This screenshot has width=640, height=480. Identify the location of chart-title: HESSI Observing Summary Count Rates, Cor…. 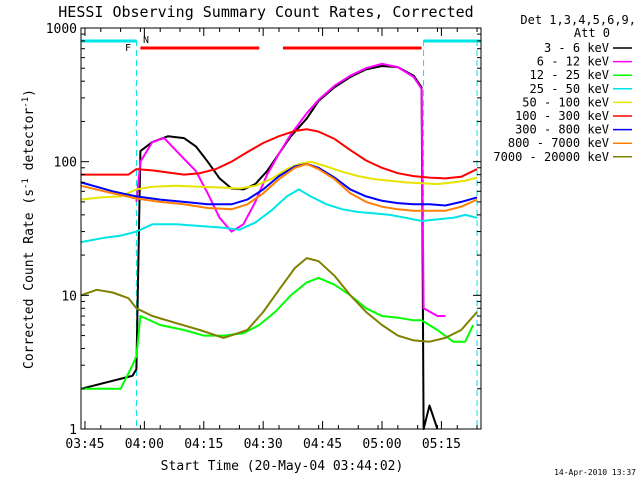
(265, 12).